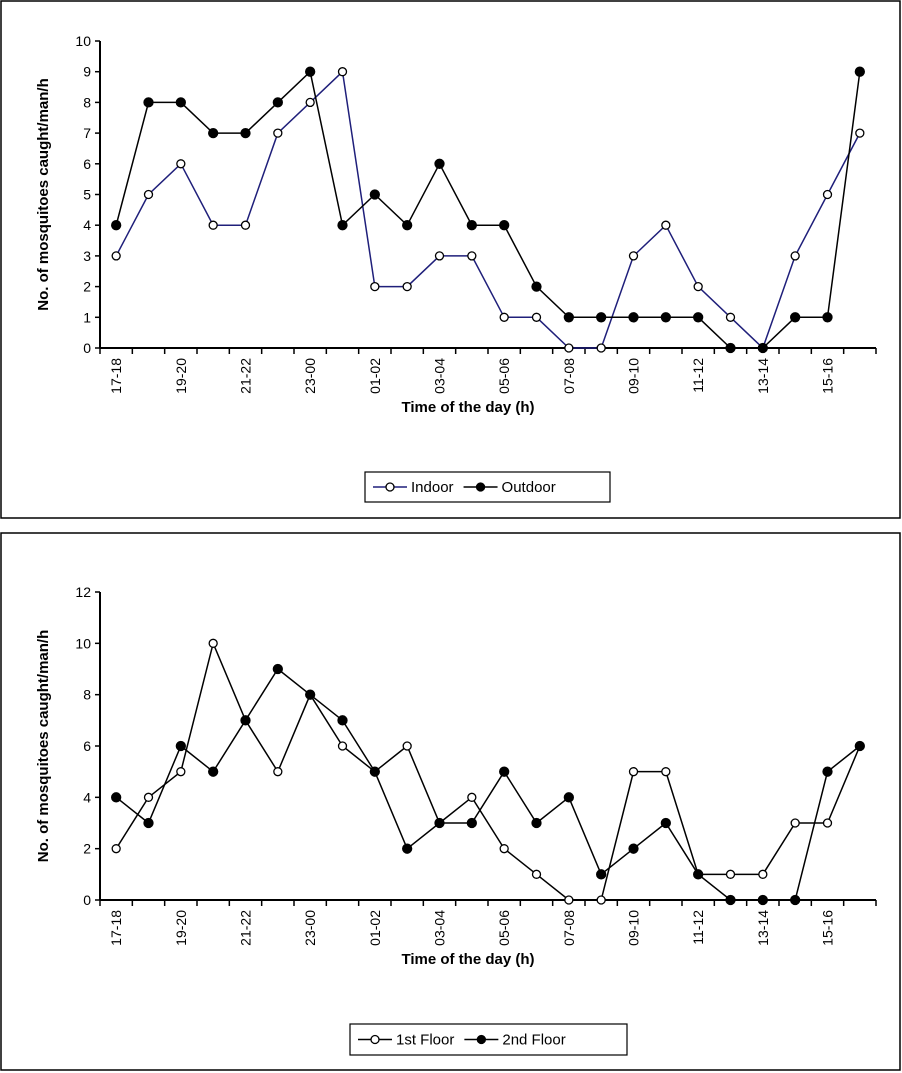  Describe the element at coordinates (533, 1040) in the screenshot. I see `legend-label: 2nd Floor` at that location.